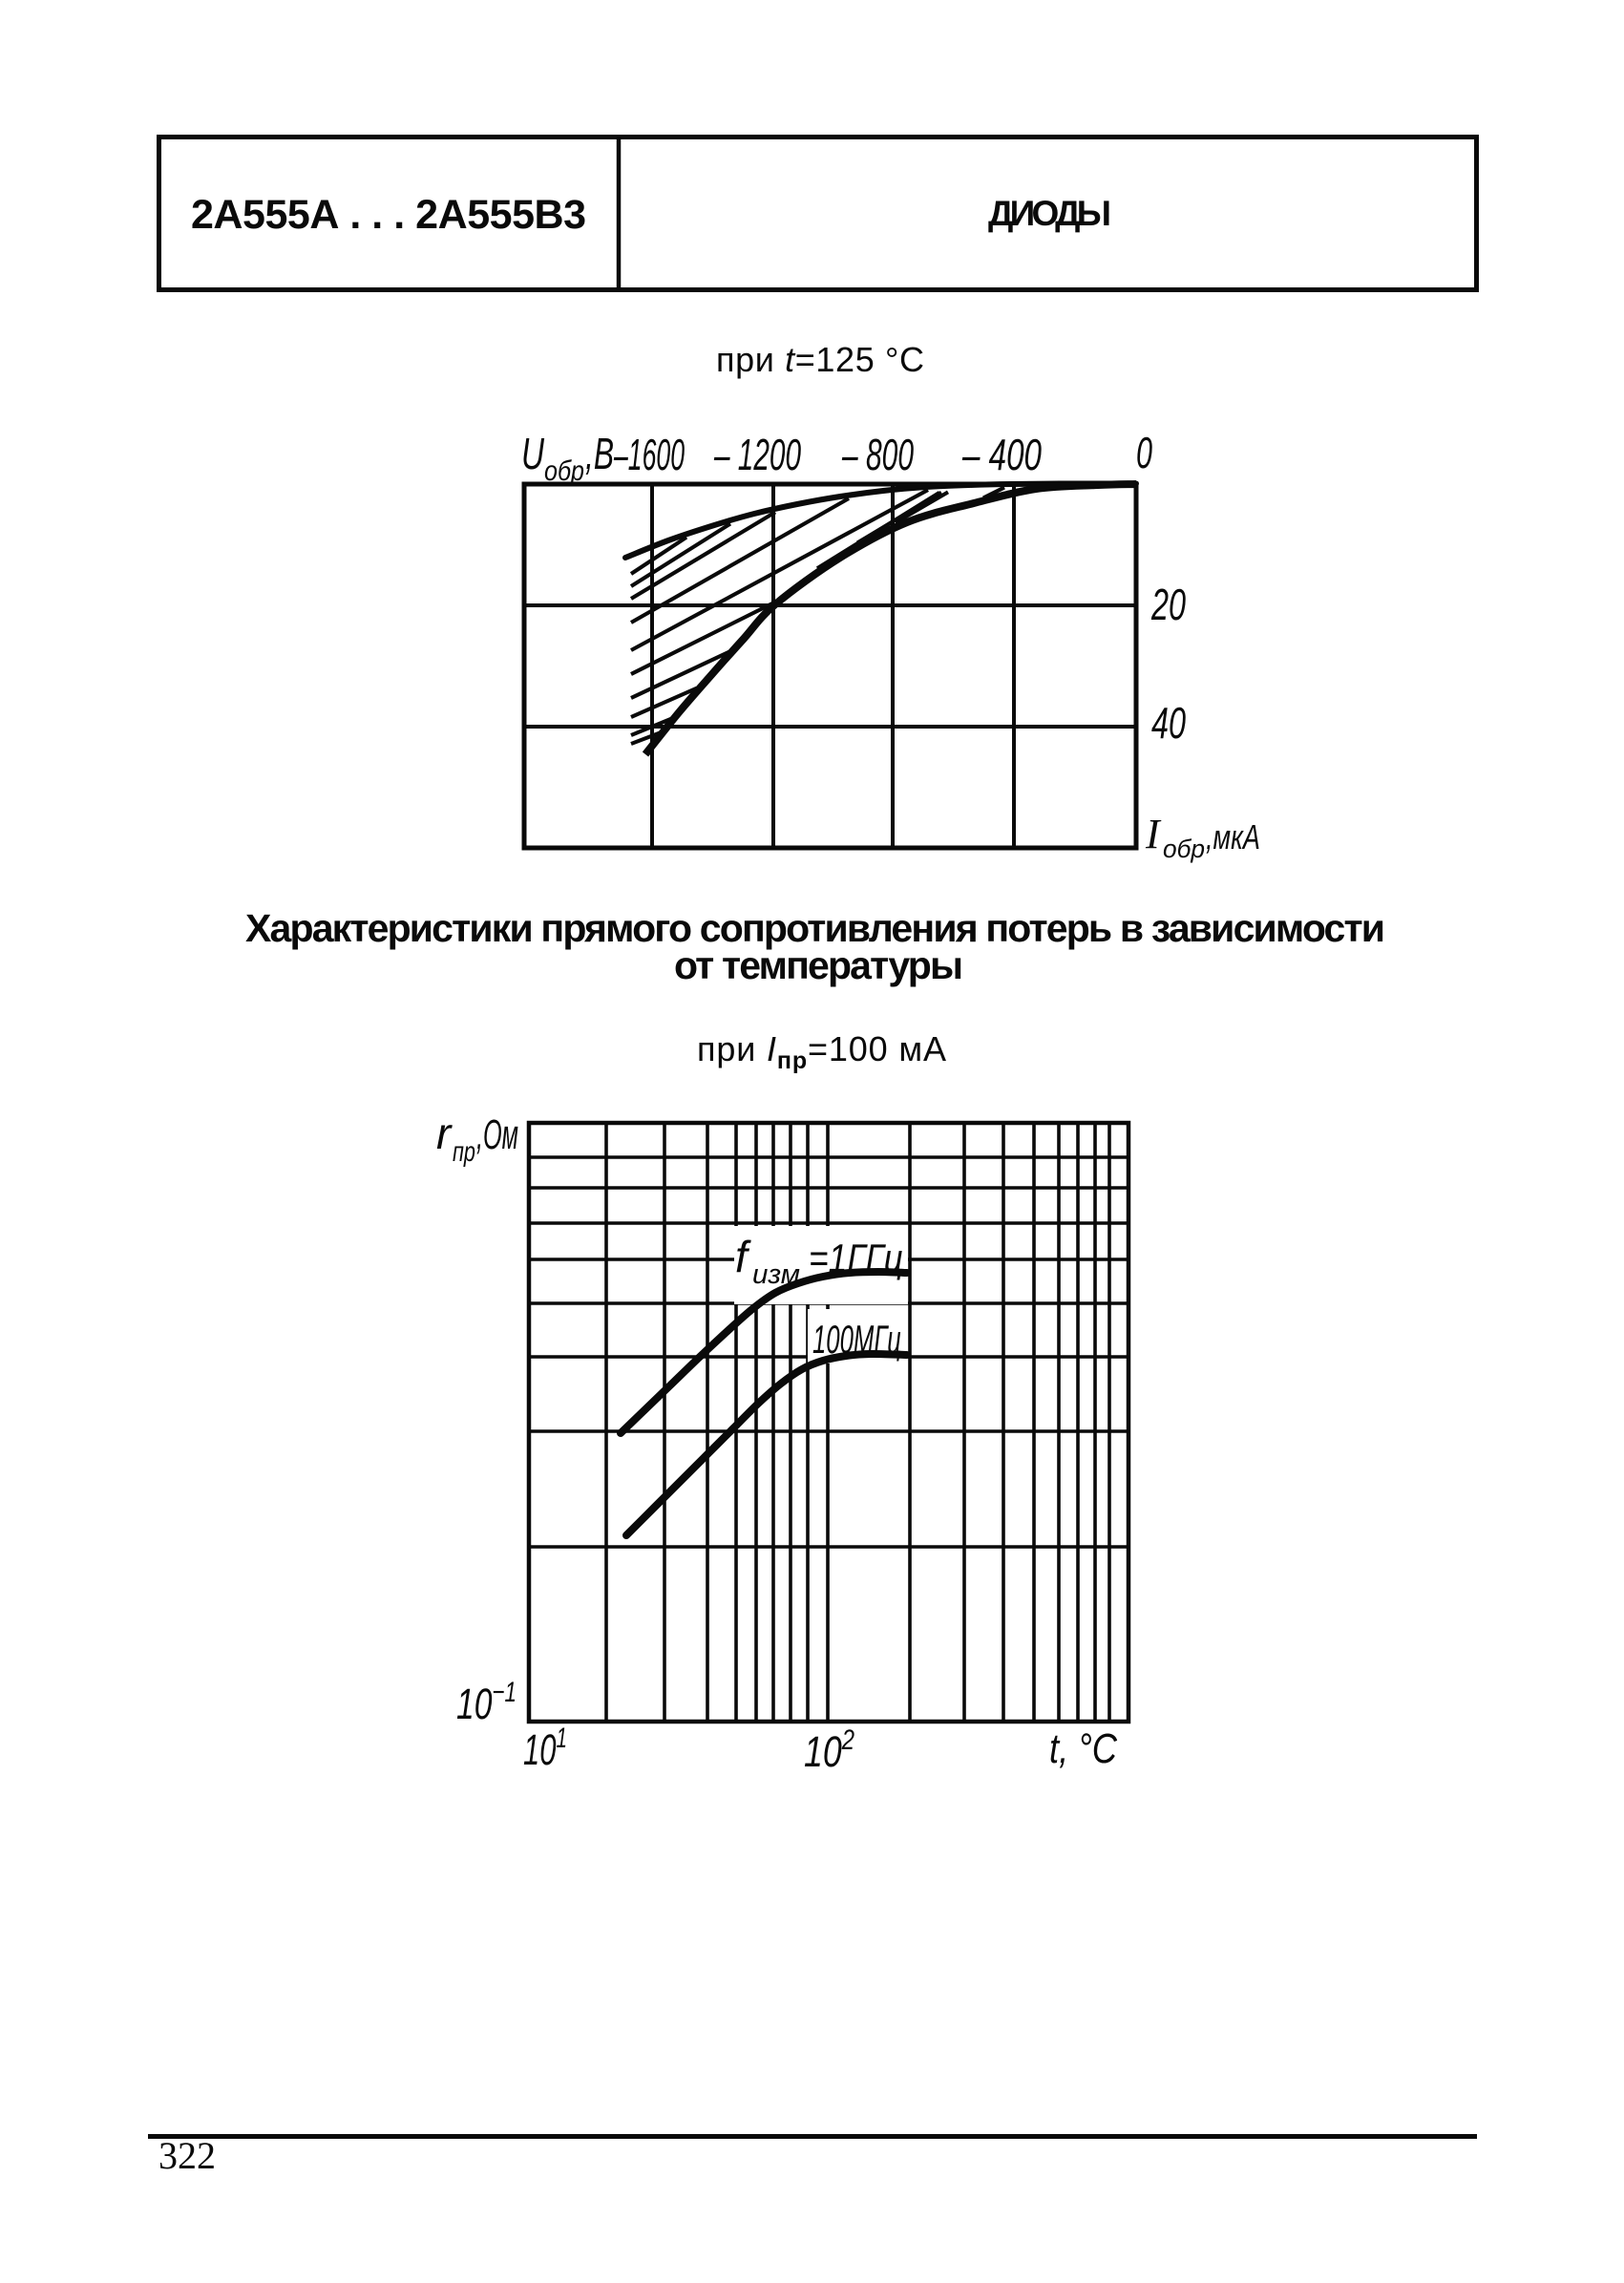  Describe the element at coordinates (388, 215) in the screenshot. I see `svg-text: 2А555А . . . 2А555В3` at that location.